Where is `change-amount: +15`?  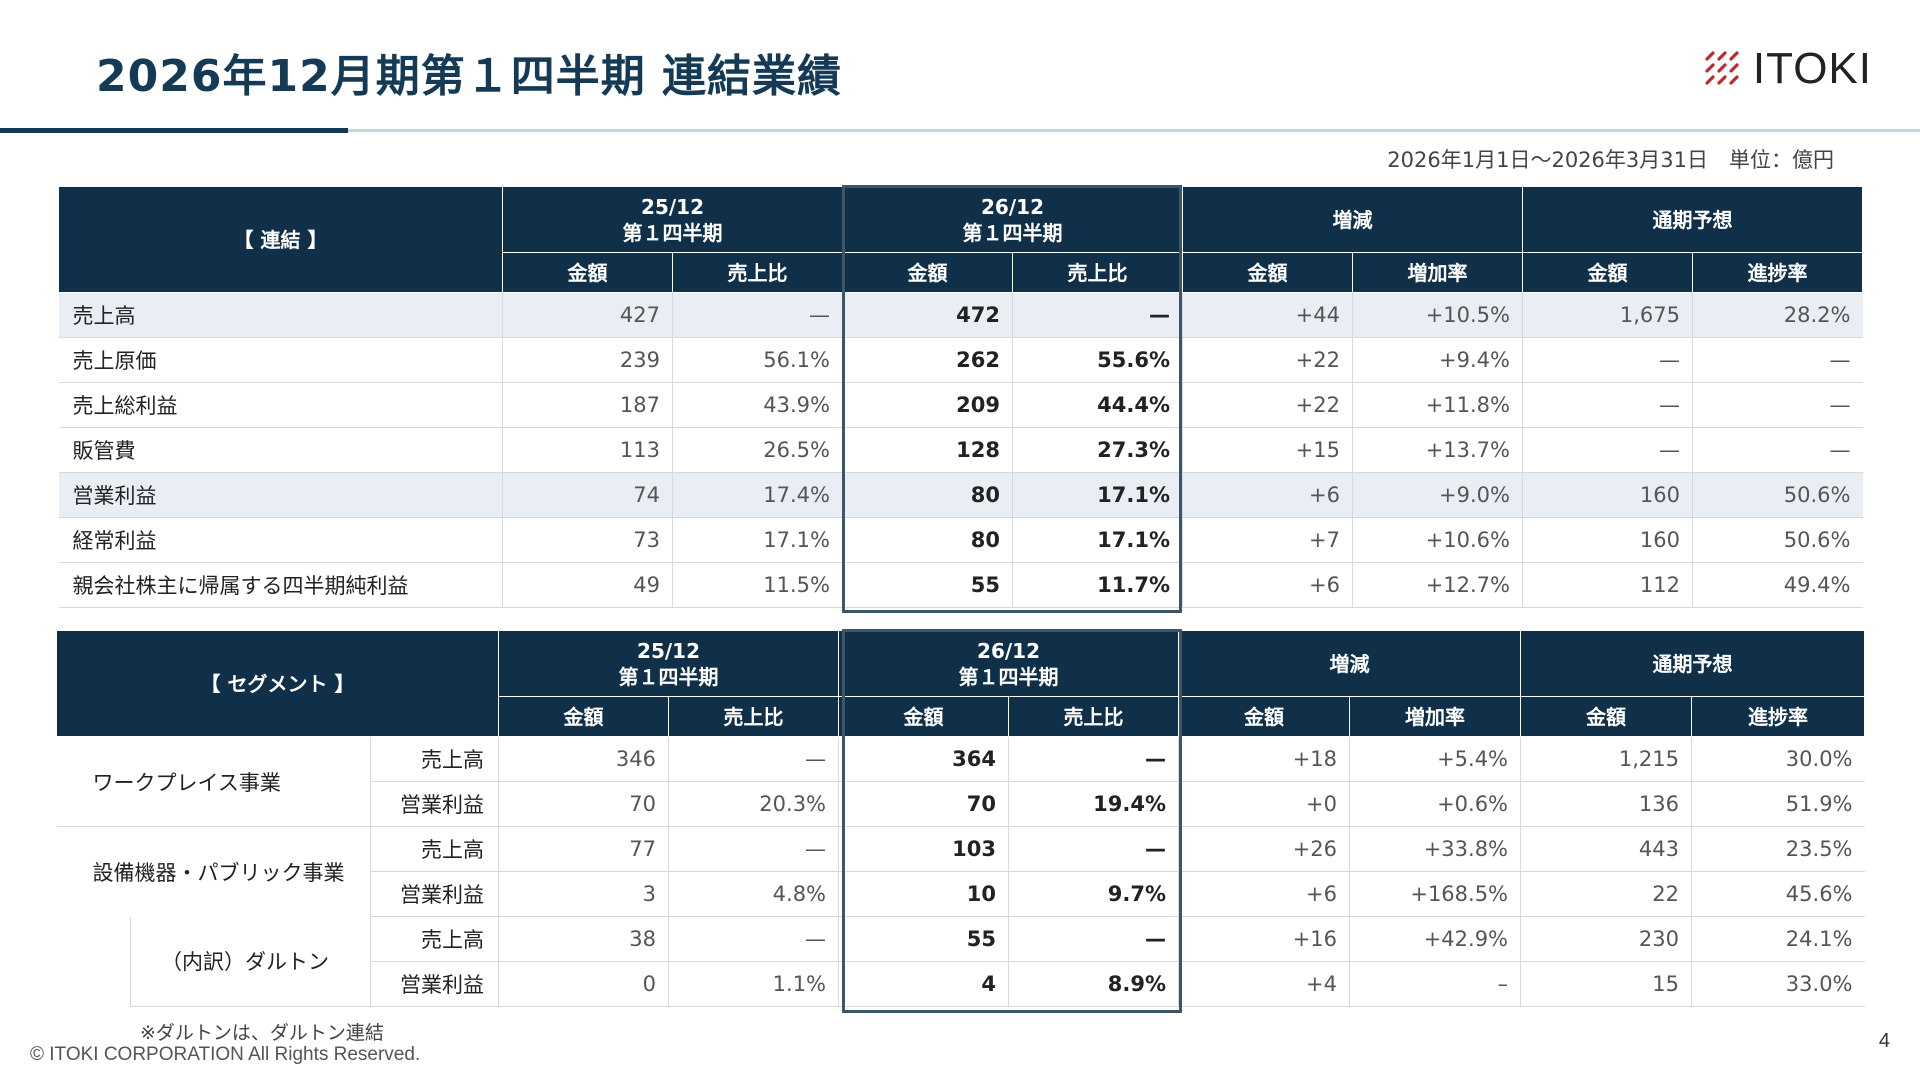
change-amount: +15 is located at coordinates (1267, 450).